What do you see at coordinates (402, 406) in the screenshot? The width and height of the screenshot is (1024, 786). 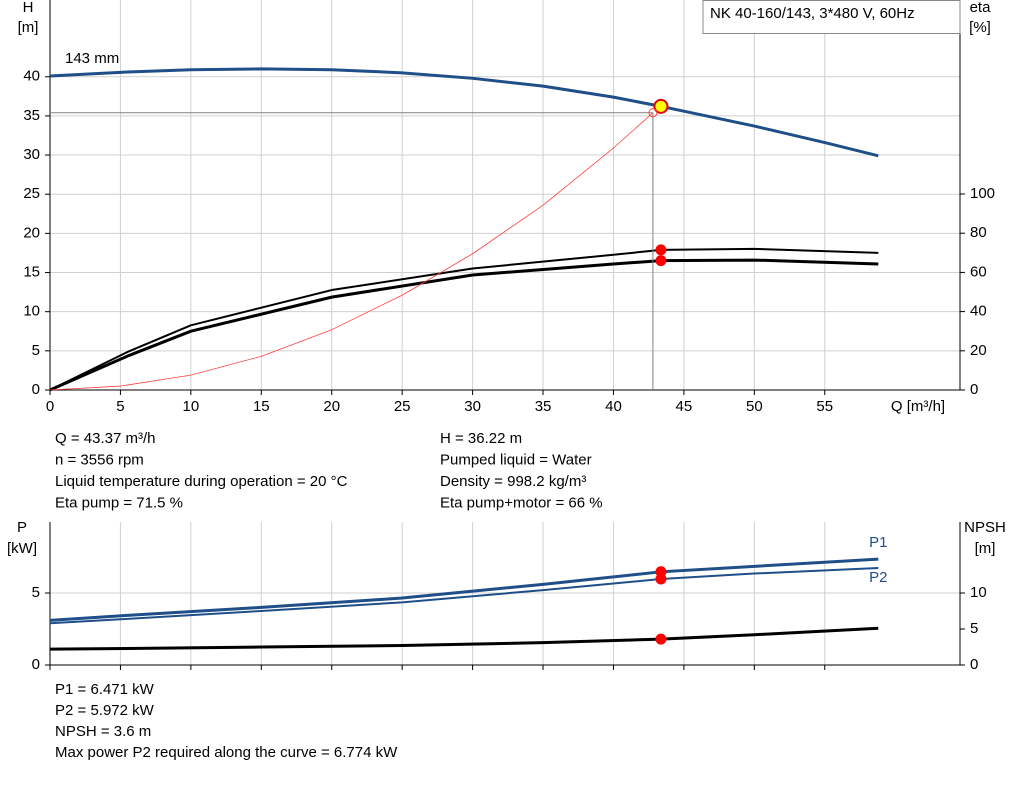 I see `x-tick-label: 25` at bounding box center [402, 406].